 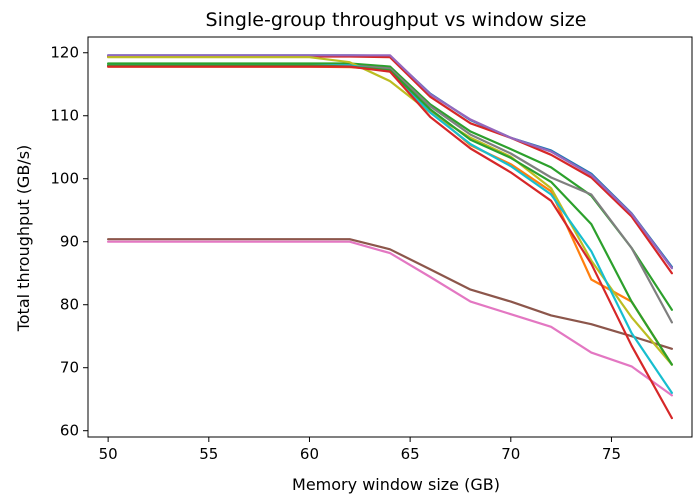 I want to click on x-axis-ticks: 50 55 60 65 70 75, so click(x=360, y=450).